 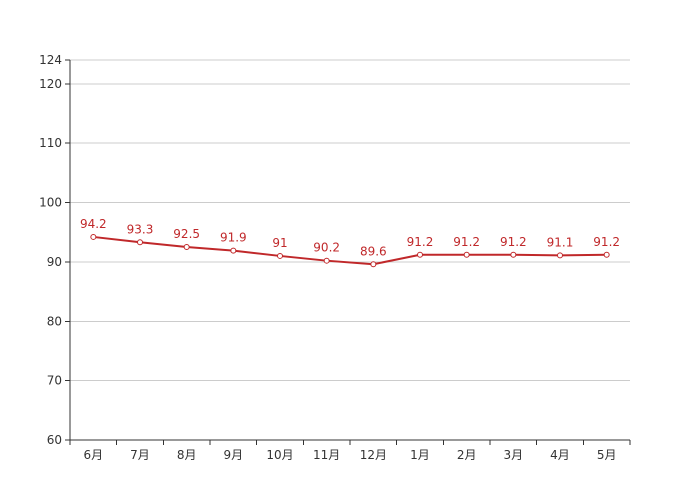 What do you see at coordinates (50, 84) in the screenshot?
I see `y-tick-label: 120` at bounding box center [50, 84].